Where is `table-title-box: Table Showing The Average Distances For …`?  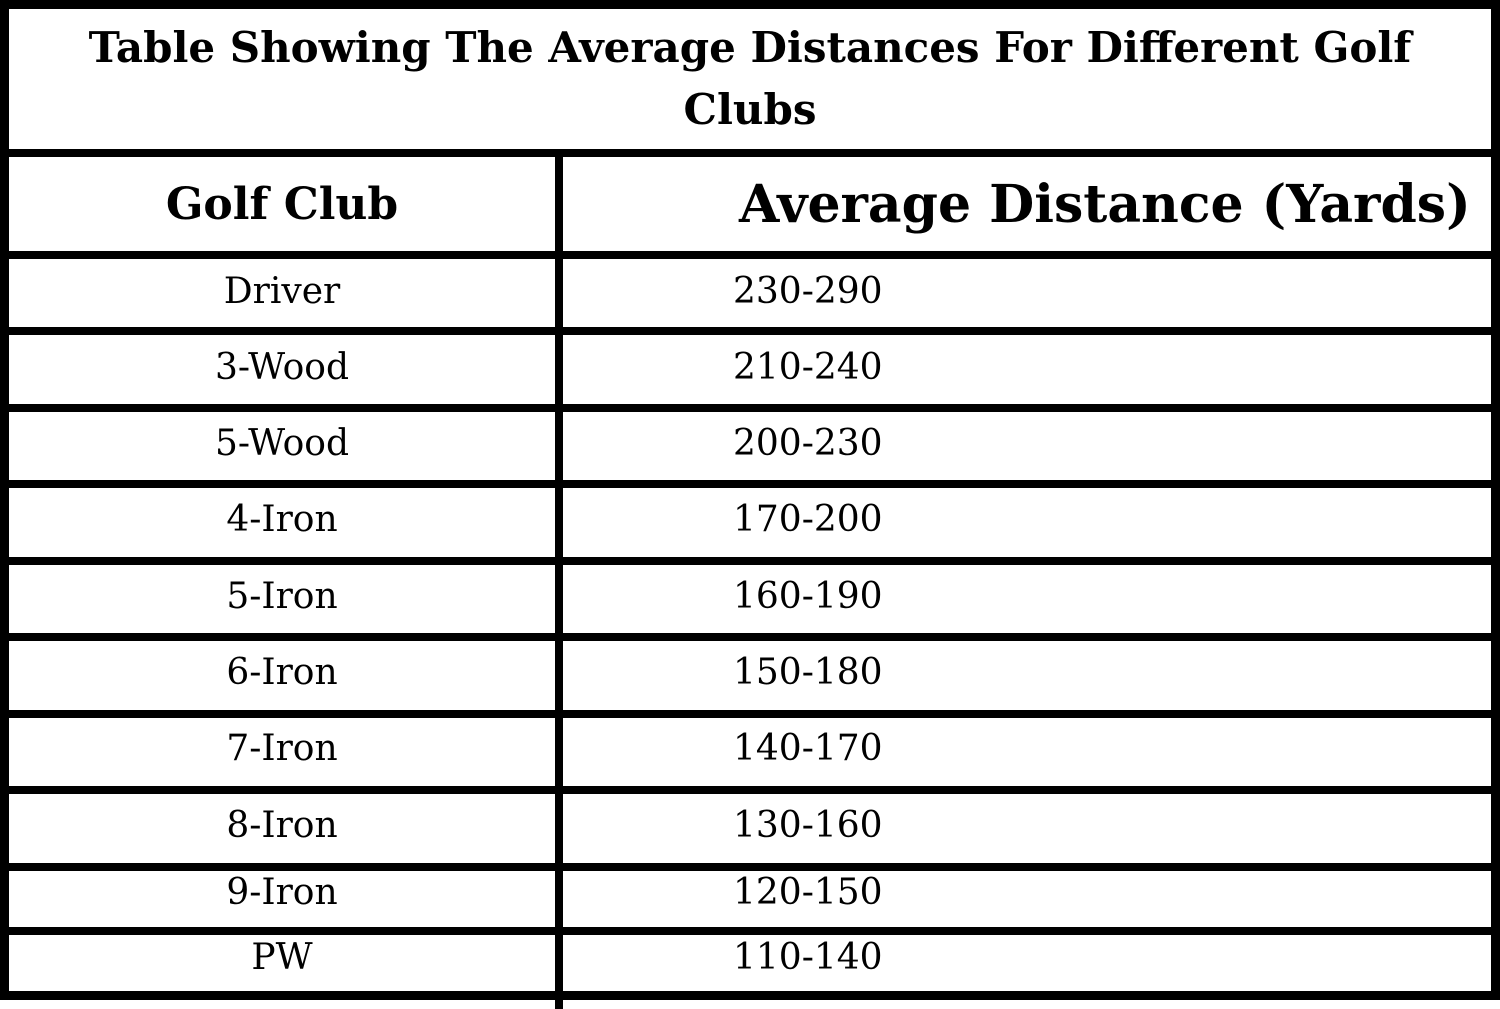
table-title-box: Table Showing The Average Distances For … is located at coordinates (750, 79).